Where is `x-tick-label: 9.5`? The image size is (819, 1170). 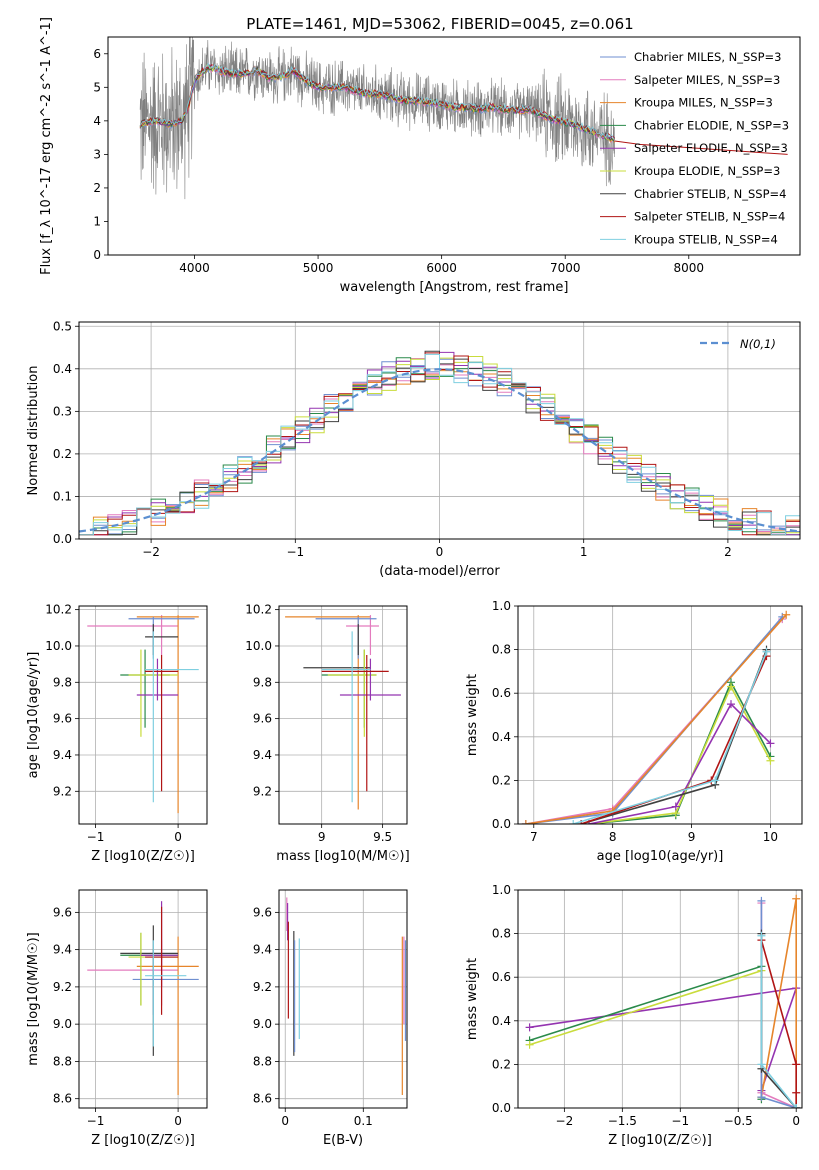
x-tick-label: 9.5 is located at coordinates (382, 837).